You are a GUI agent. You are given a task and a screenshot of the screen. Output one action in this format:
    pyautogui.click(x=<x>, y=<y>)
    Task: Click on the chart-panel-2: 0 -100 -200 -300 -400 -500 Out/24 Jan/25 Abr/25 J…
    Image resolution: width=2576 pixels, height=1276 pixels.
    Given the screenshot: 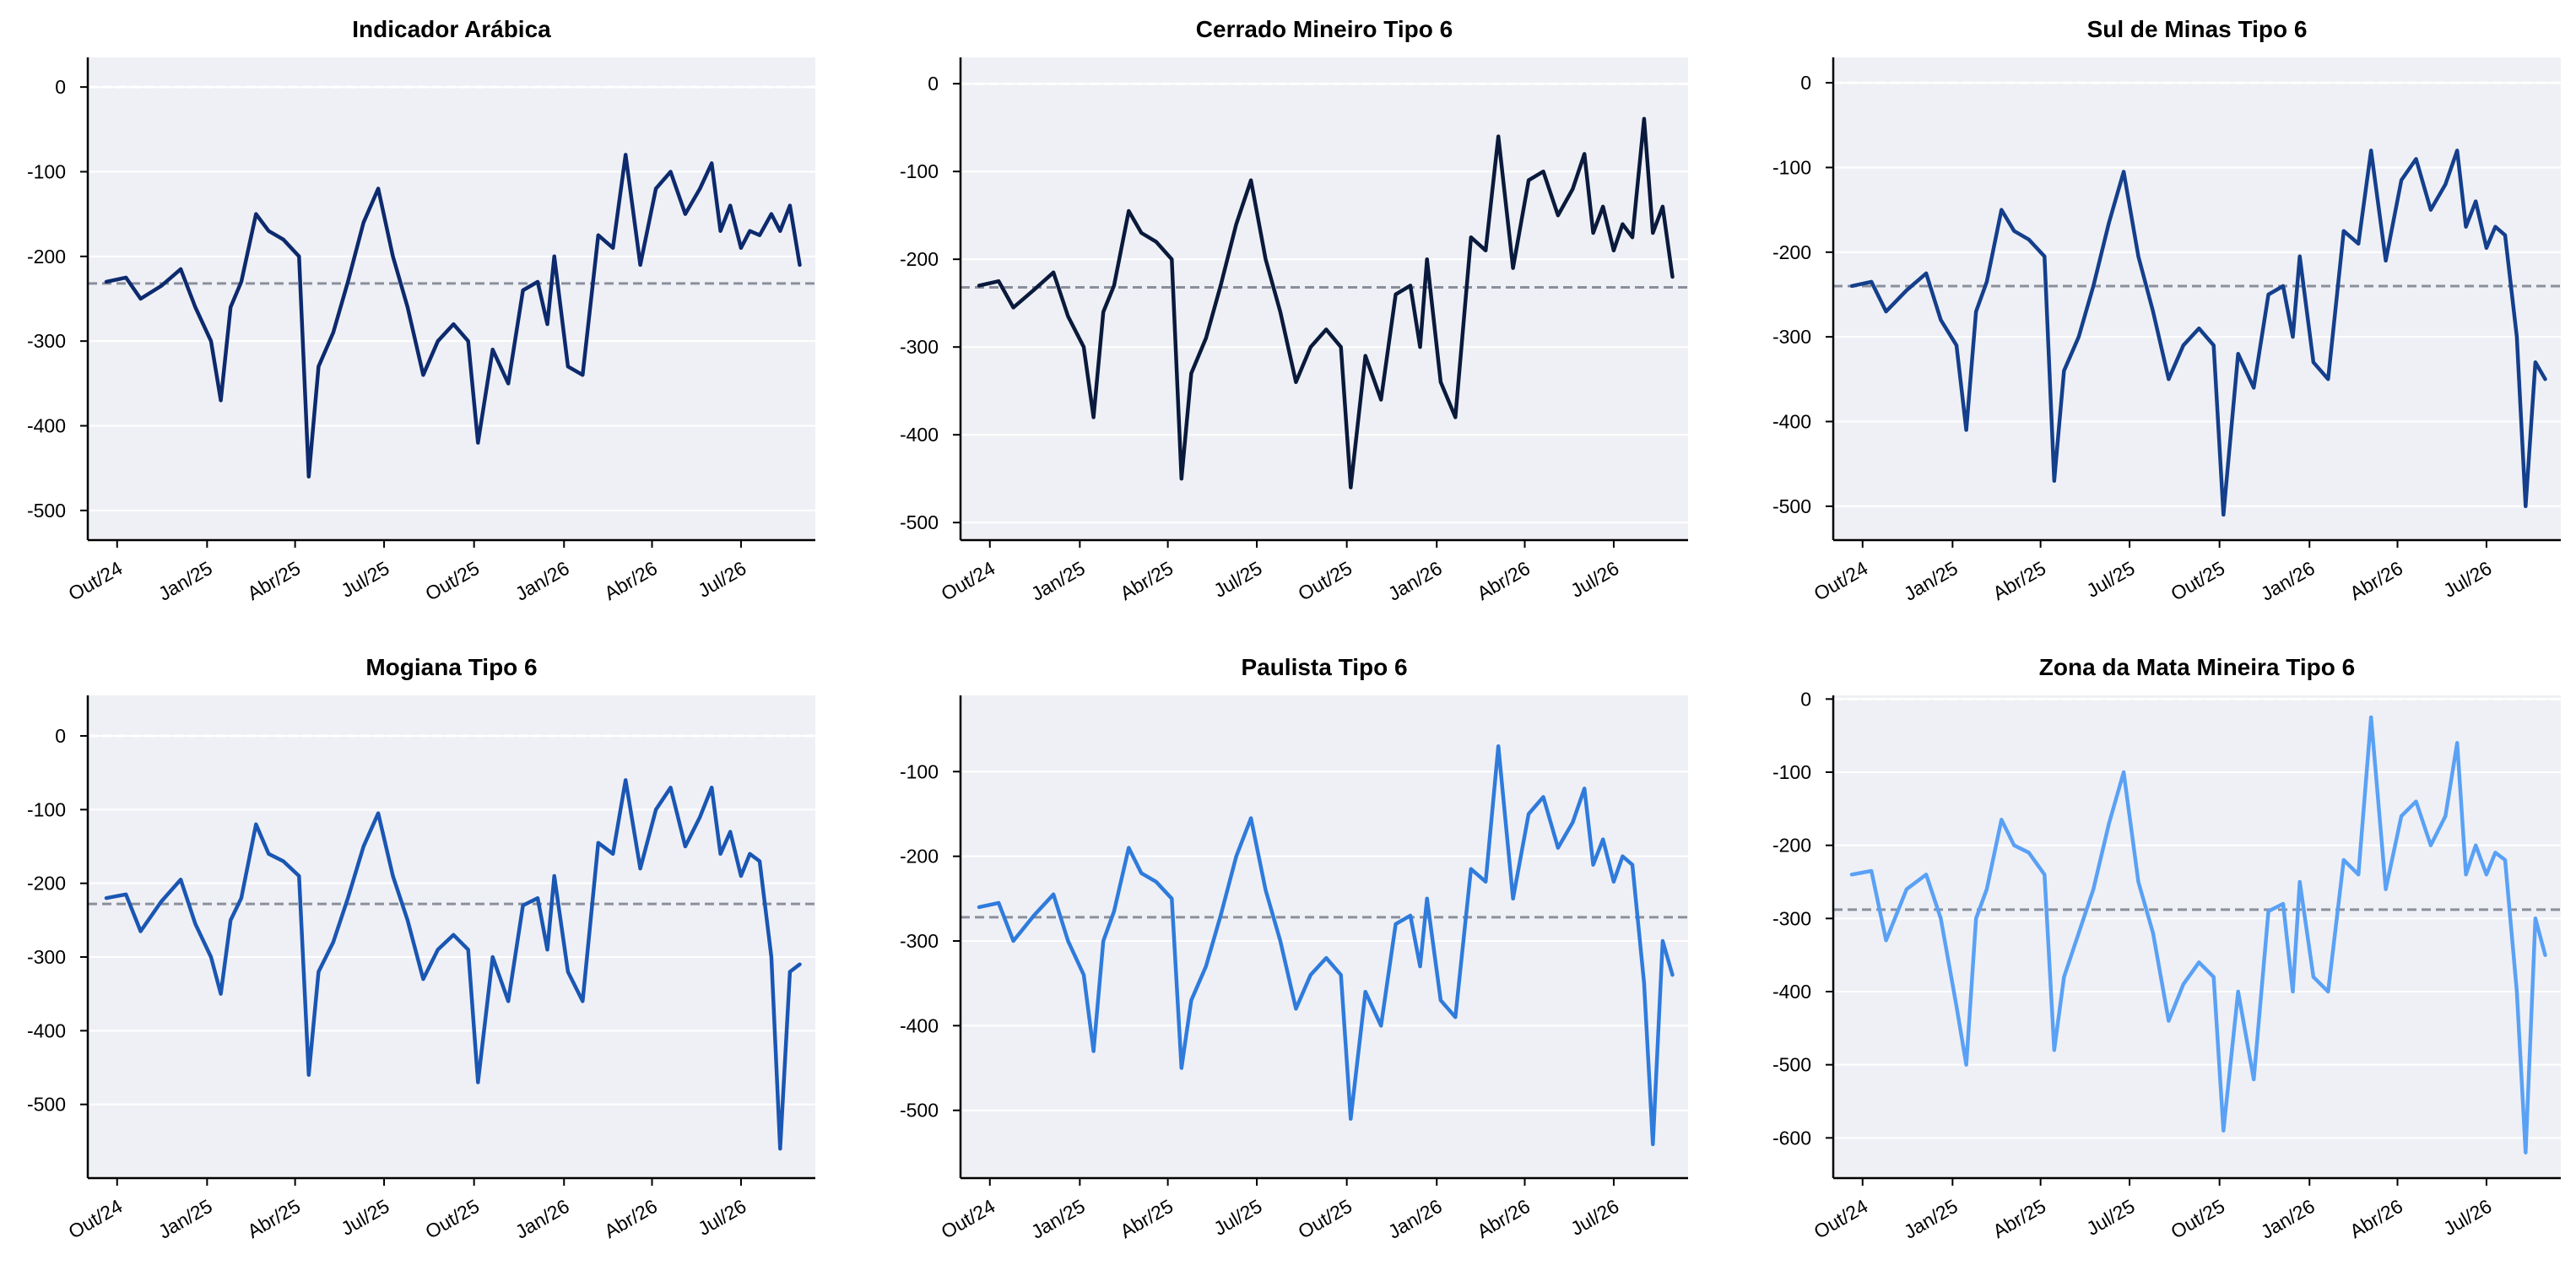 What is the action you would take?
    pyautogui.click(x=1294, y=310)
    